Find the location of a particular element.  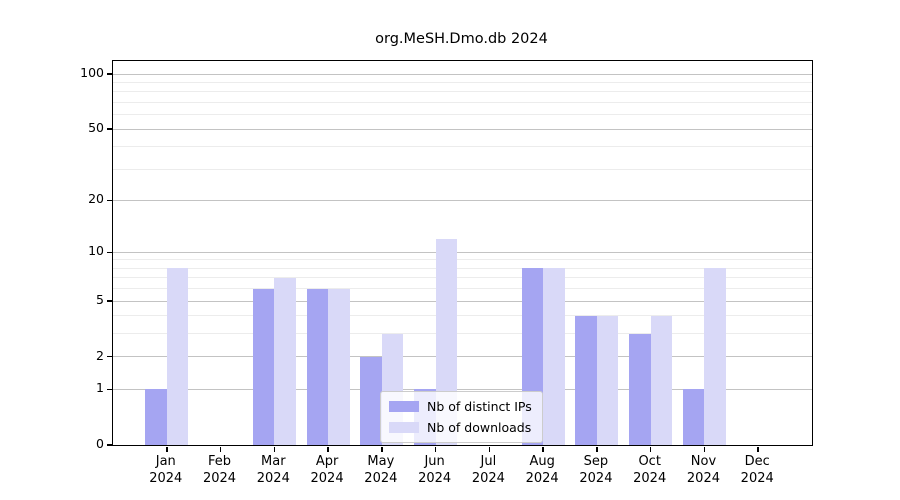

x-tick-mark-apr is located at coordinates (328, 449).